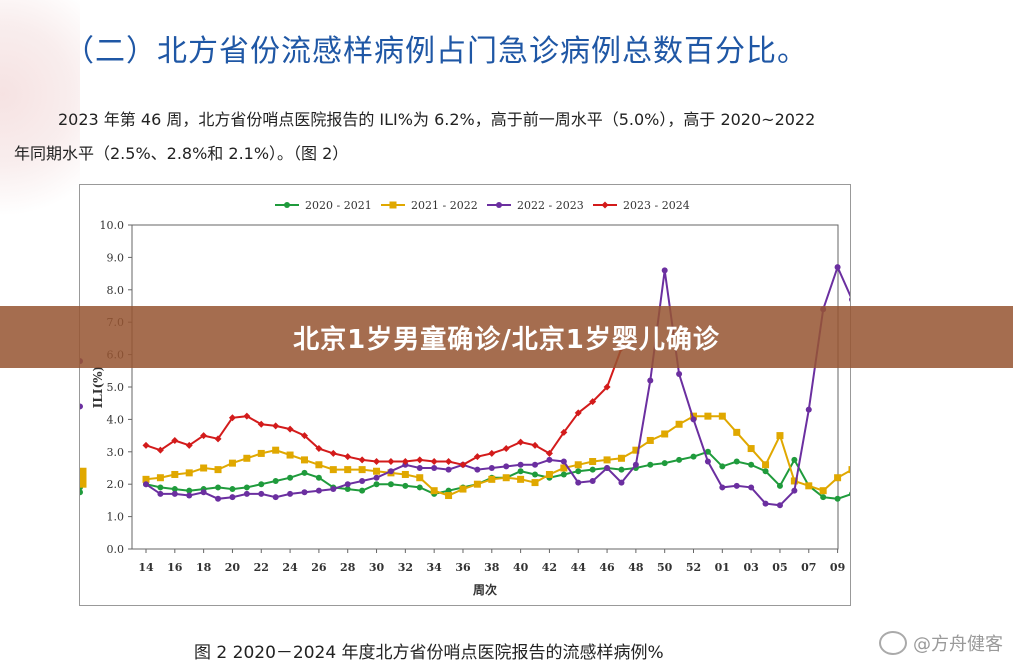  What do you see at coordinates (492, 567) in the screenshot?
I see `x-tick-label: 38` at bounding box center [492, 567].